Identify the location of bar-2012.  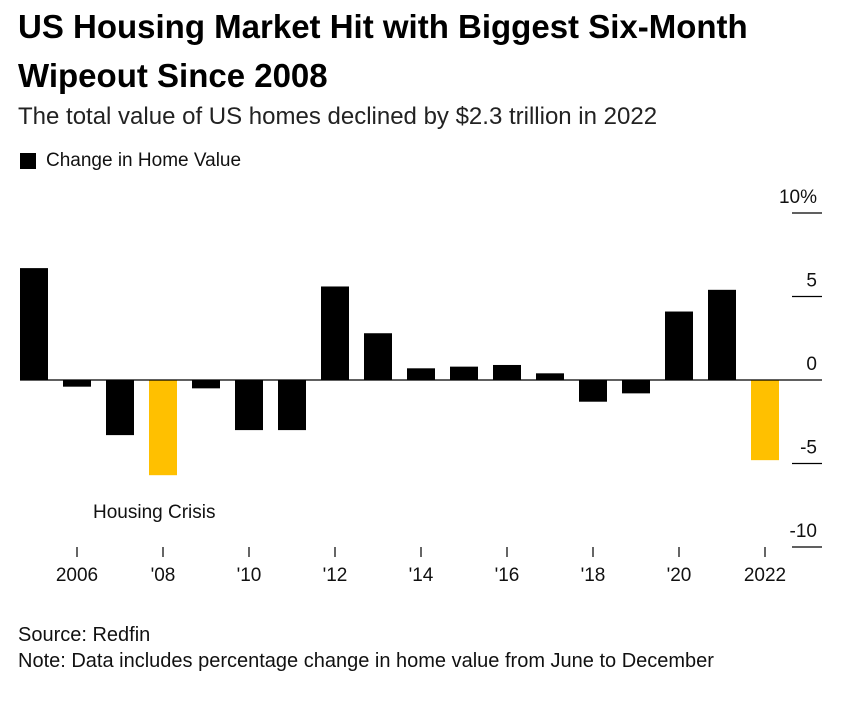
(335, 333).